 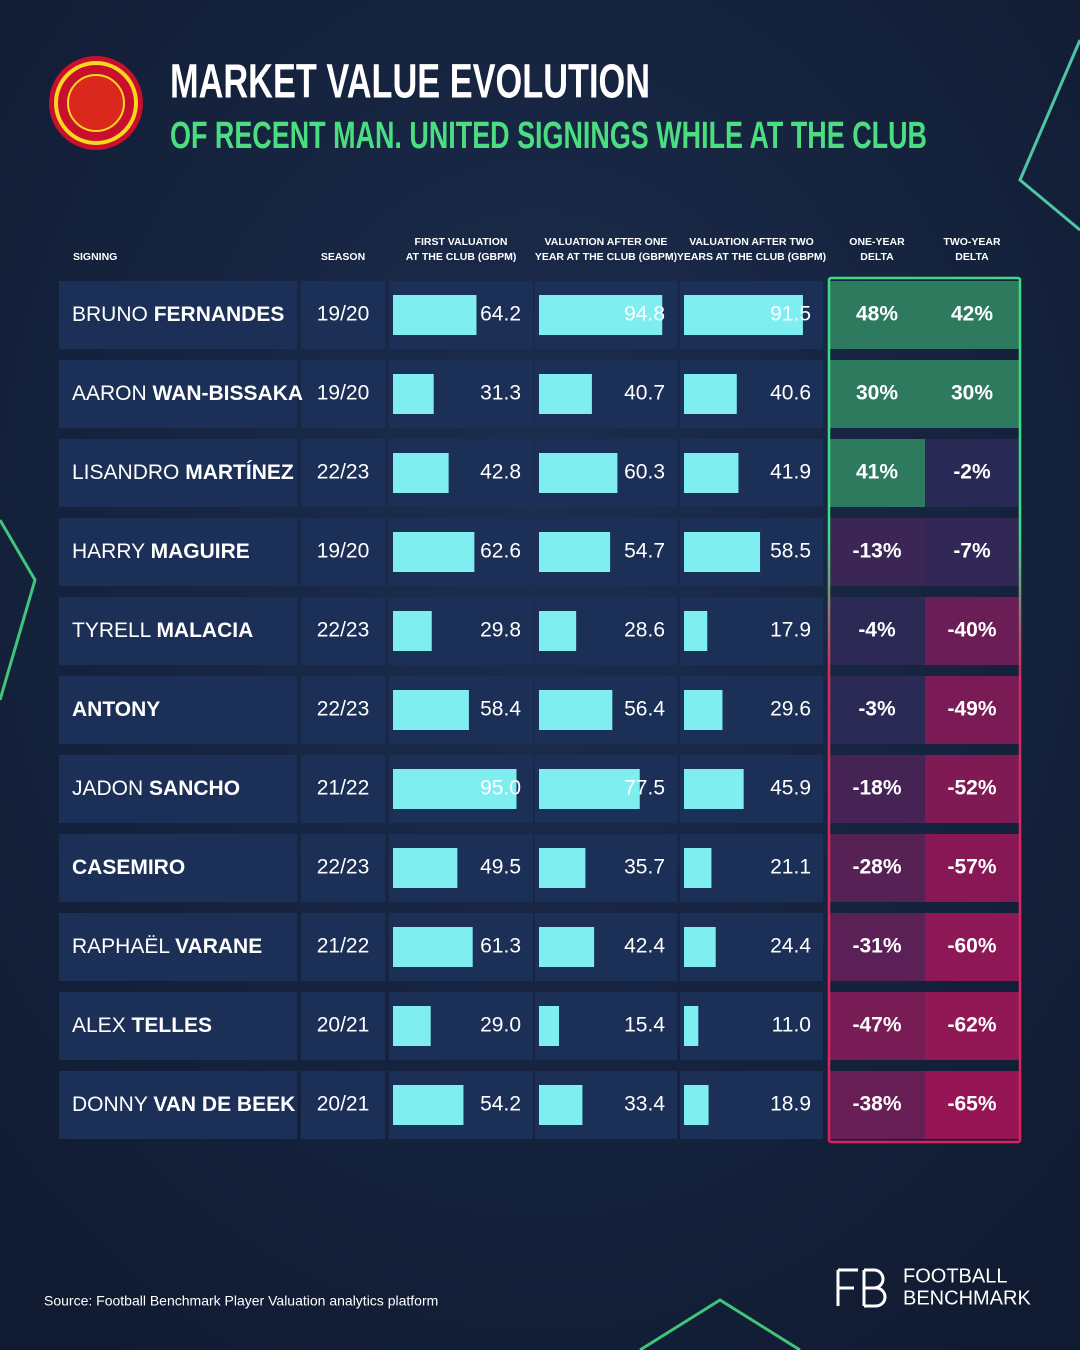 I want to click on table-row: RAPHAËL VARANE 21/22 61.3 42.4 24.4 -31% -60%, so click(x=539, y=947).